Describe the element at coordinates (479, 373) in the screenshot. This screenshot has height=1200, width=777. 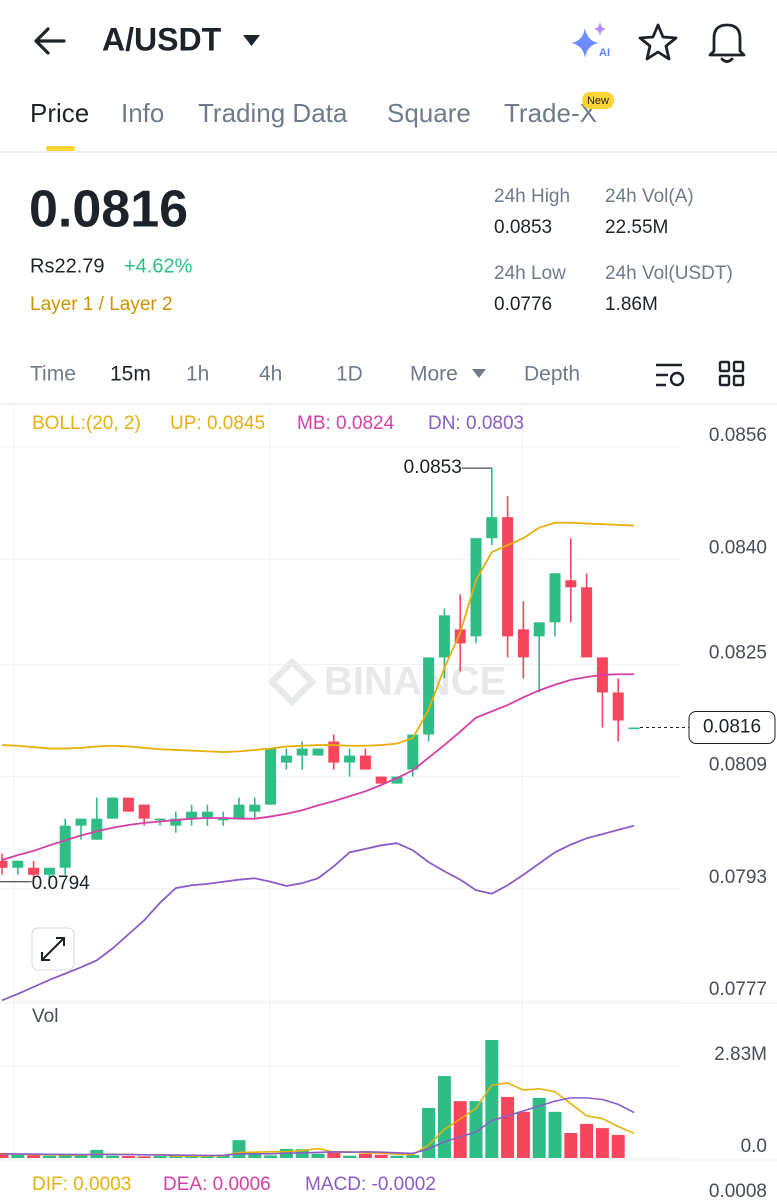
I see `more-caret` at that location.